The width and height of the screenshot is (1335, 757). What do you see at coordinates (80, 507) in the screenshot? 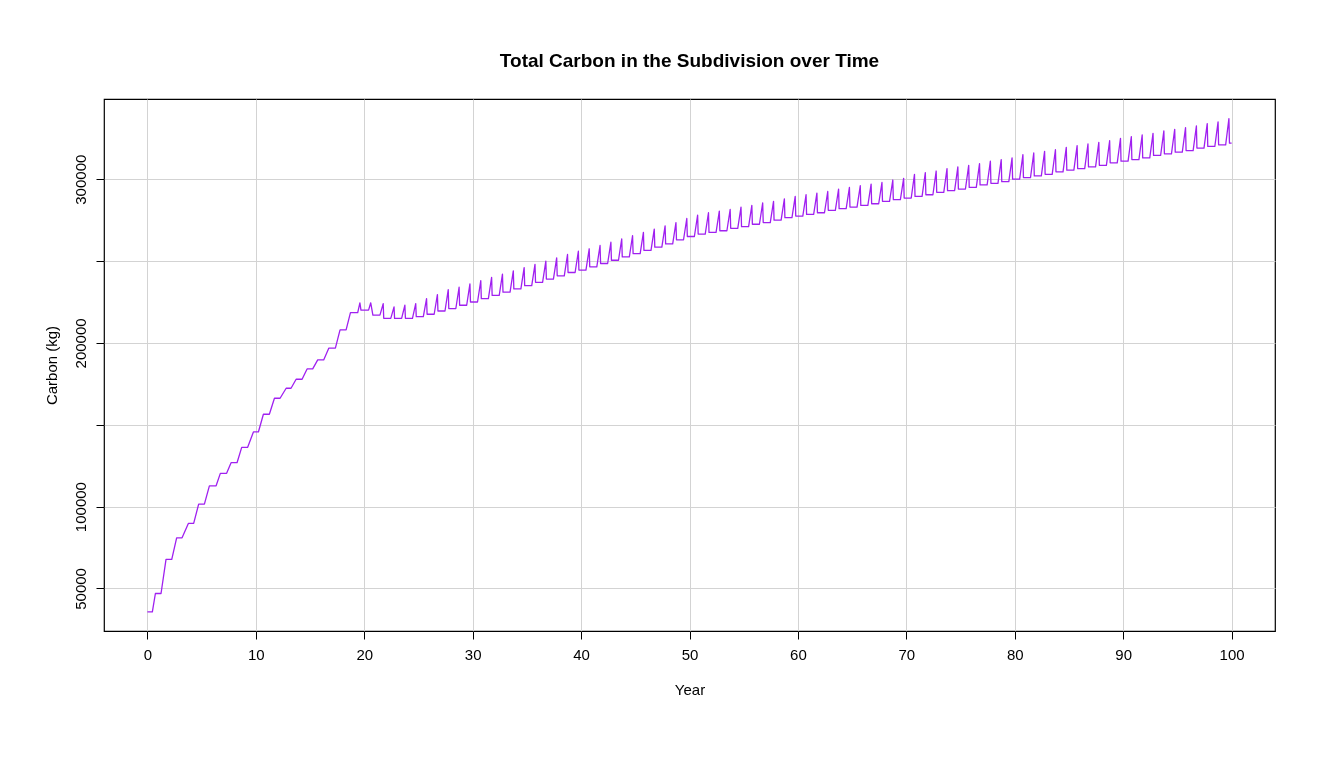
I see `y-tick-label: 100000` at bounding box center [80, 507].